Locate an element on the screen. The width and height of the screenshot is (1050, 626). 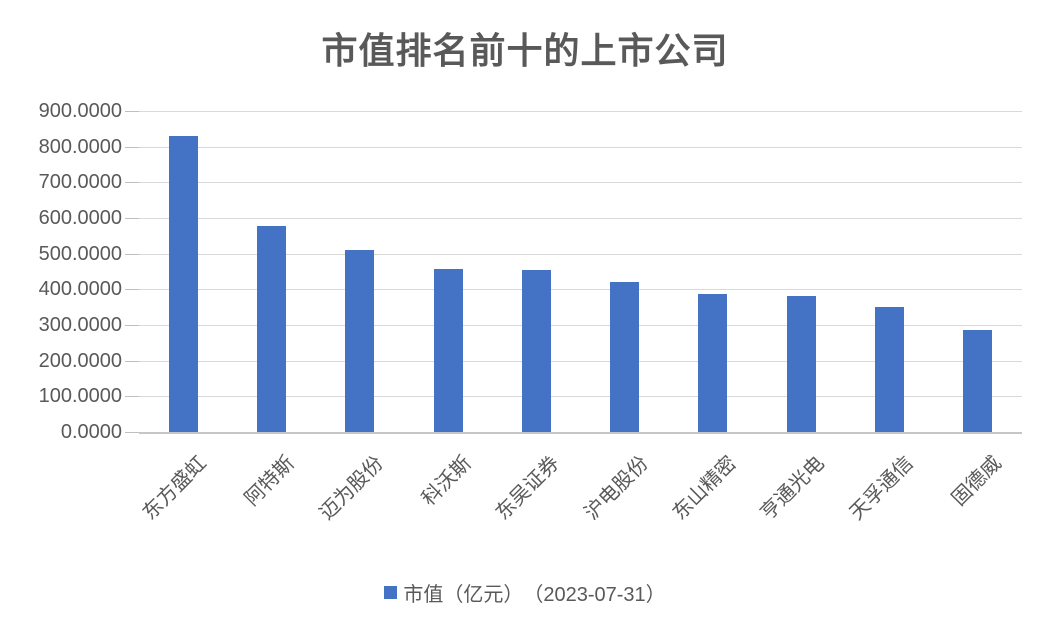
ytick-label-500: 500.0000 is located at coordinates (80, 254).